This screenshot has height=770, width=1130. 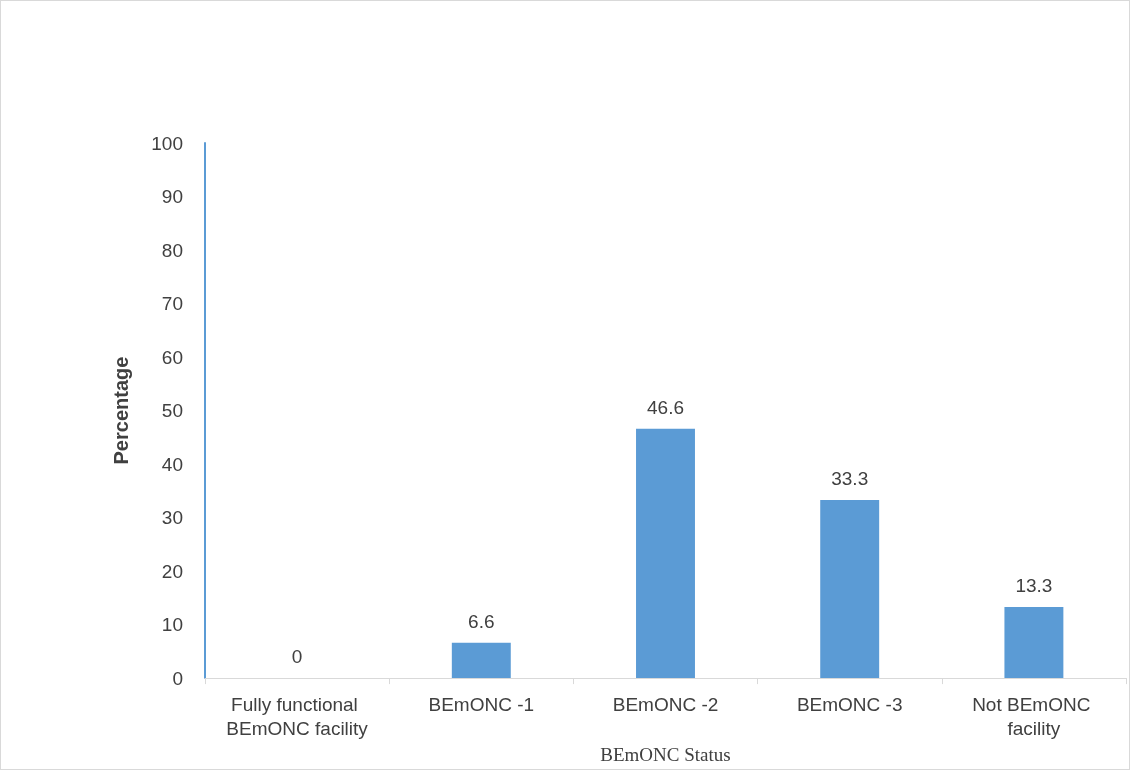 What do you see at coordinates (172, 250) in the screenshot?
I see `y-tick-label: 80` at bounding box center [172, 250].